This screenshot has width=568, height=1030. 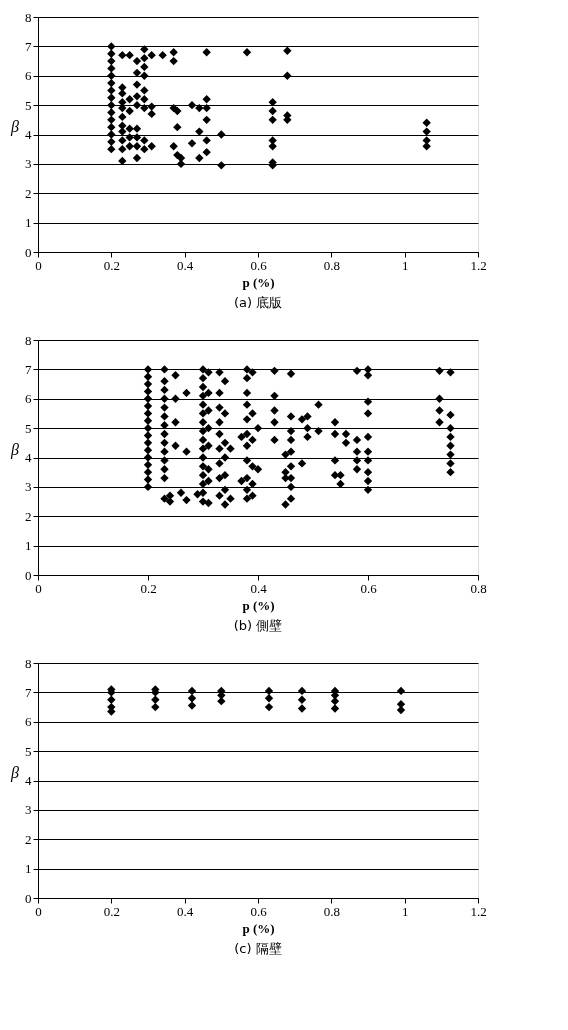 I want to click on text: (a) 底版, so click(x=258, y=302).